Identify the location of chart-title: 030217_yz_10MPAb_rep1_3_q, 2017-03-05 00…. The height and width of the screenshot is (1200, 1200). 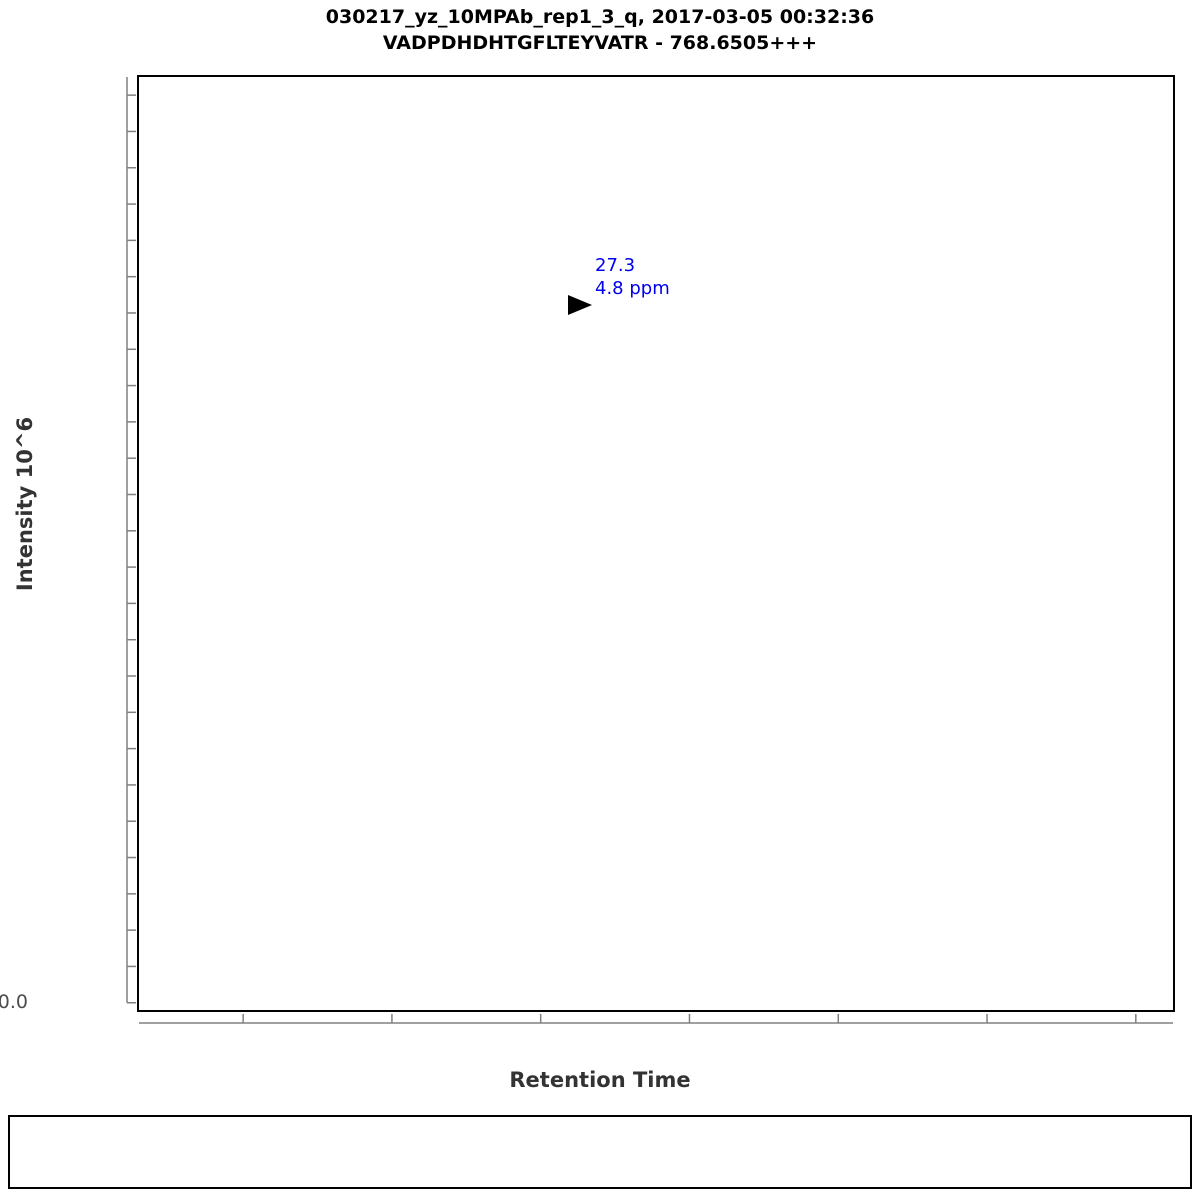
(600, 30).